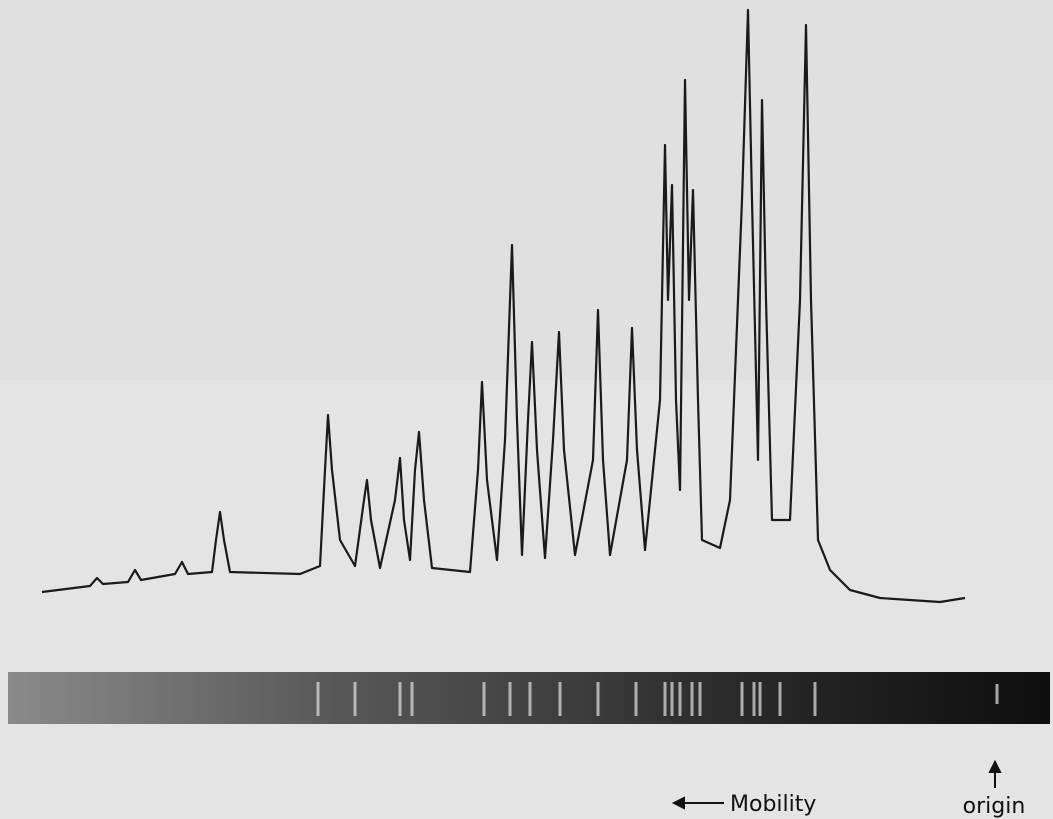 The image size is (1053, 819). What do you see at coordinates (995, 773) in the screenshot?
I see `origin-arrow` at bounding box center [995, 773].